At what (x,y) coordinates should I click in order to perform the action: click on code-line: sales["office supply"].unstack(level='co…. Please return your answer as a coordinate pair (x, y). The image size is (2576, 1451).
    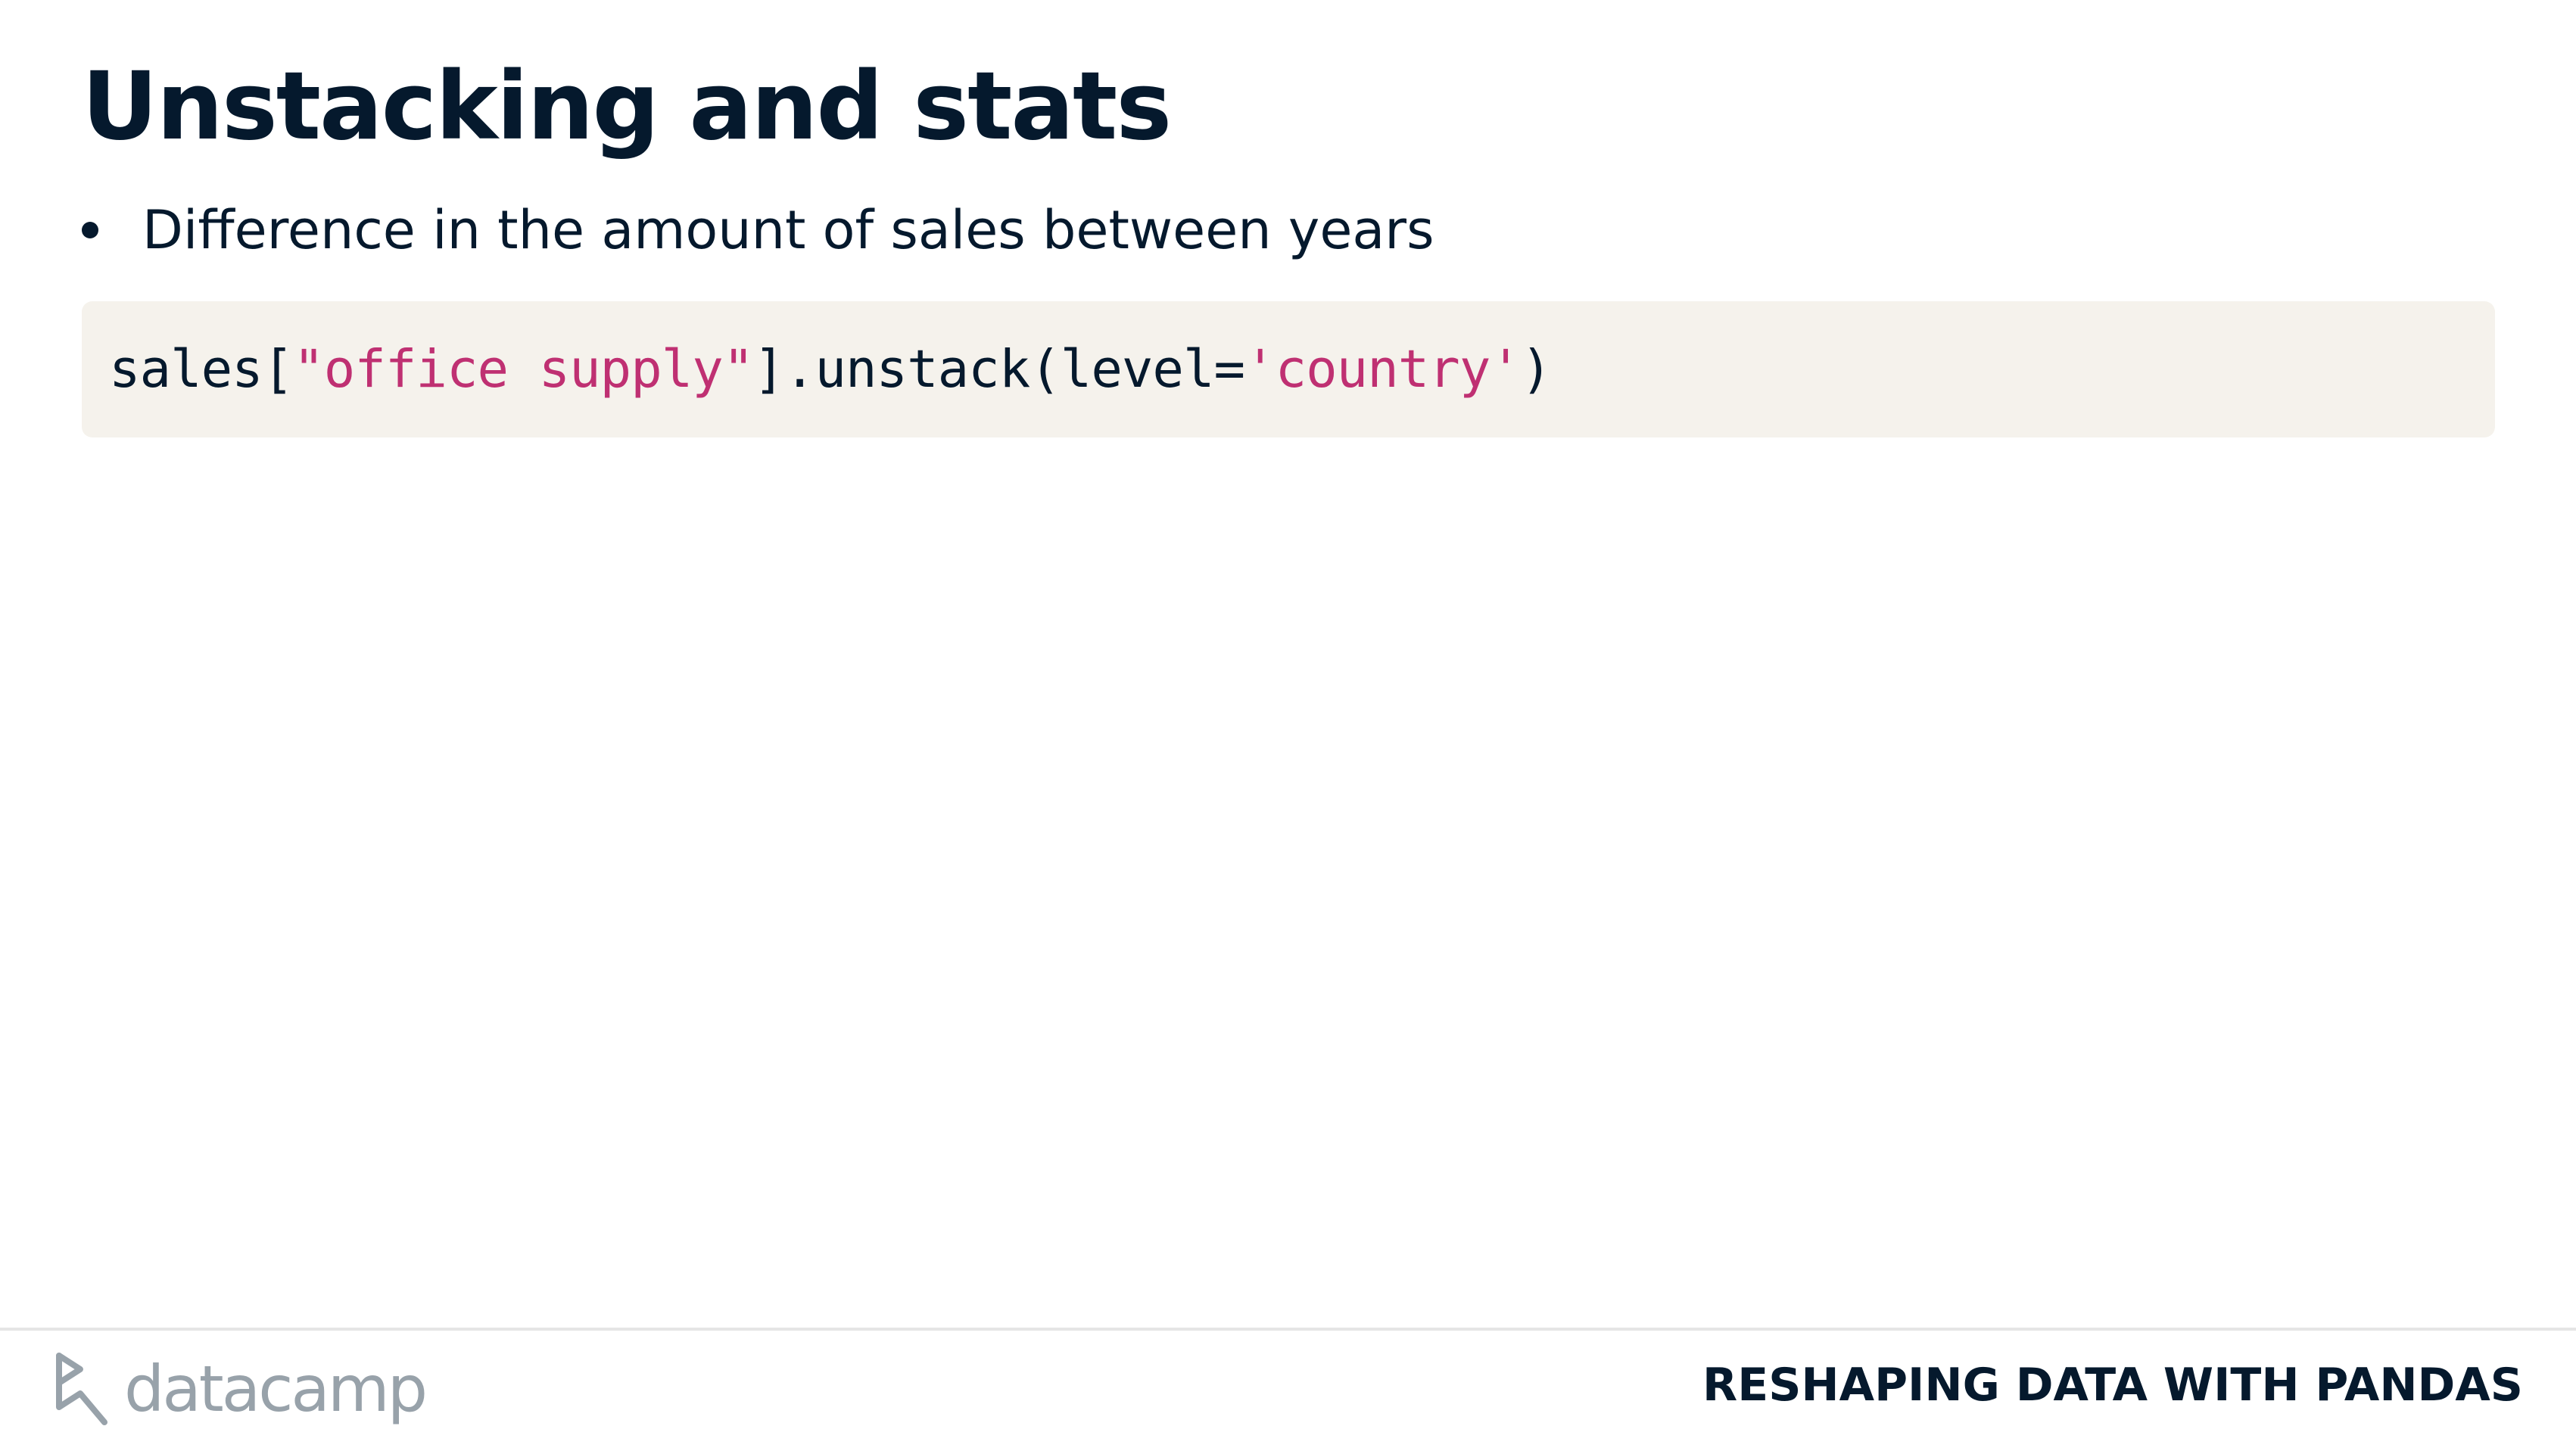
    Looking at the image, I should click on (831, 370).